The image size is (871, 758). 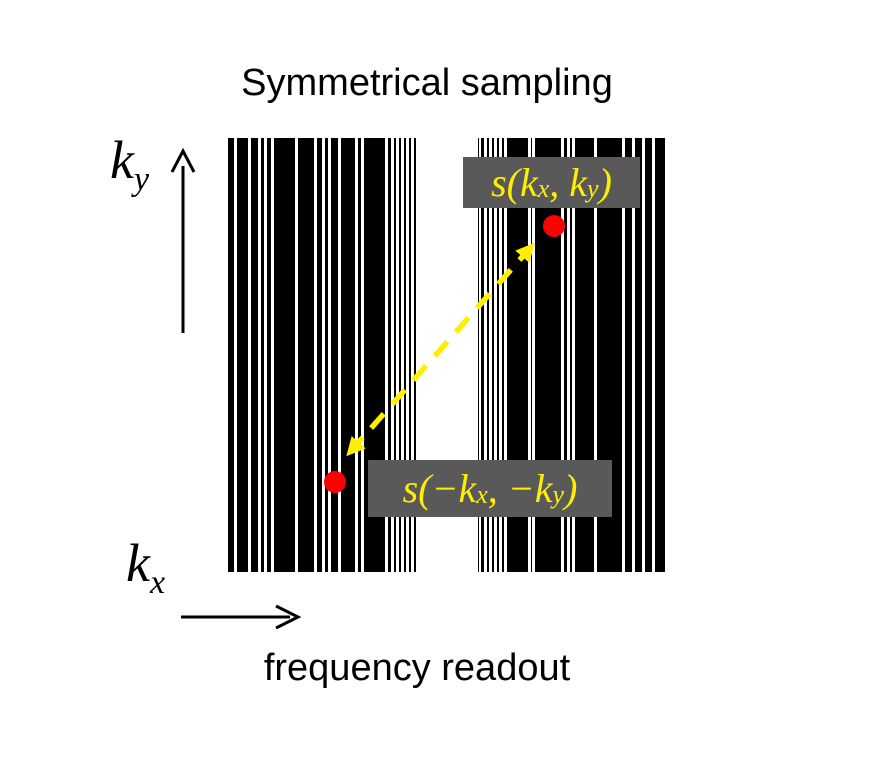 What do you see at coordinates (183, 240) in the screenshot?
I see `ky-axis-arrow` at bounding box center [183, 240].